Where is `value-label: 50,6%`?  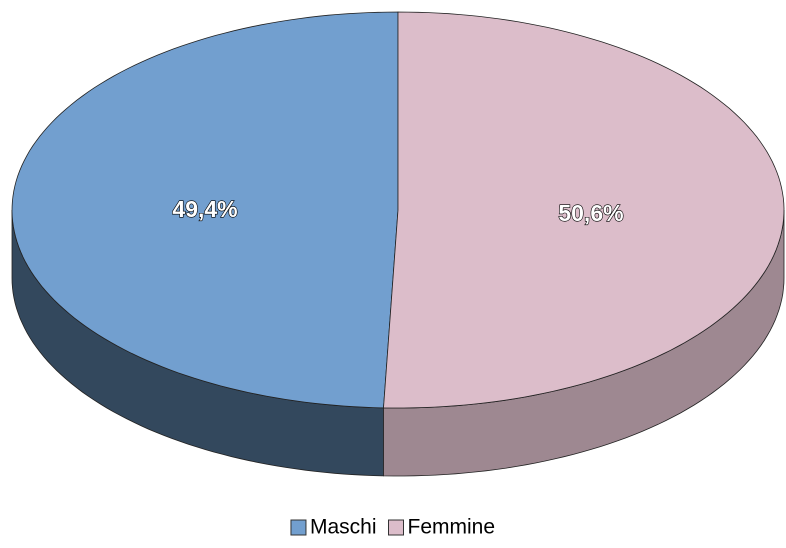 value-label: 50,6% is located at coordinates (590, 213).